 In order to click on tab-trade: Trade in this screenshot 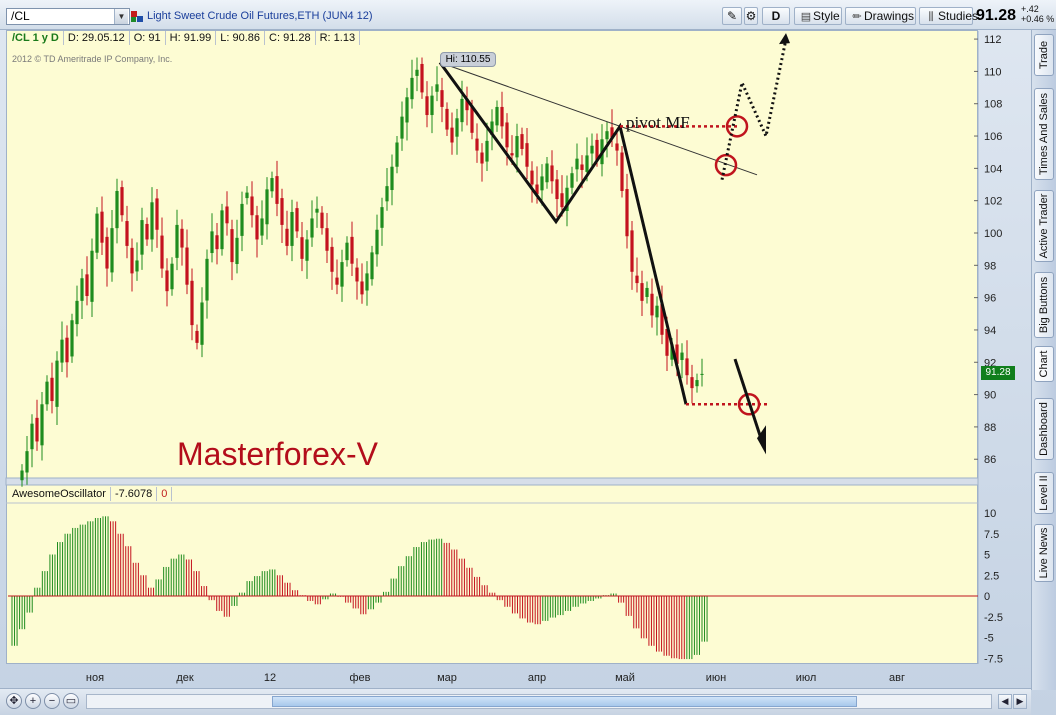, I will do `click(1044, 55)`.